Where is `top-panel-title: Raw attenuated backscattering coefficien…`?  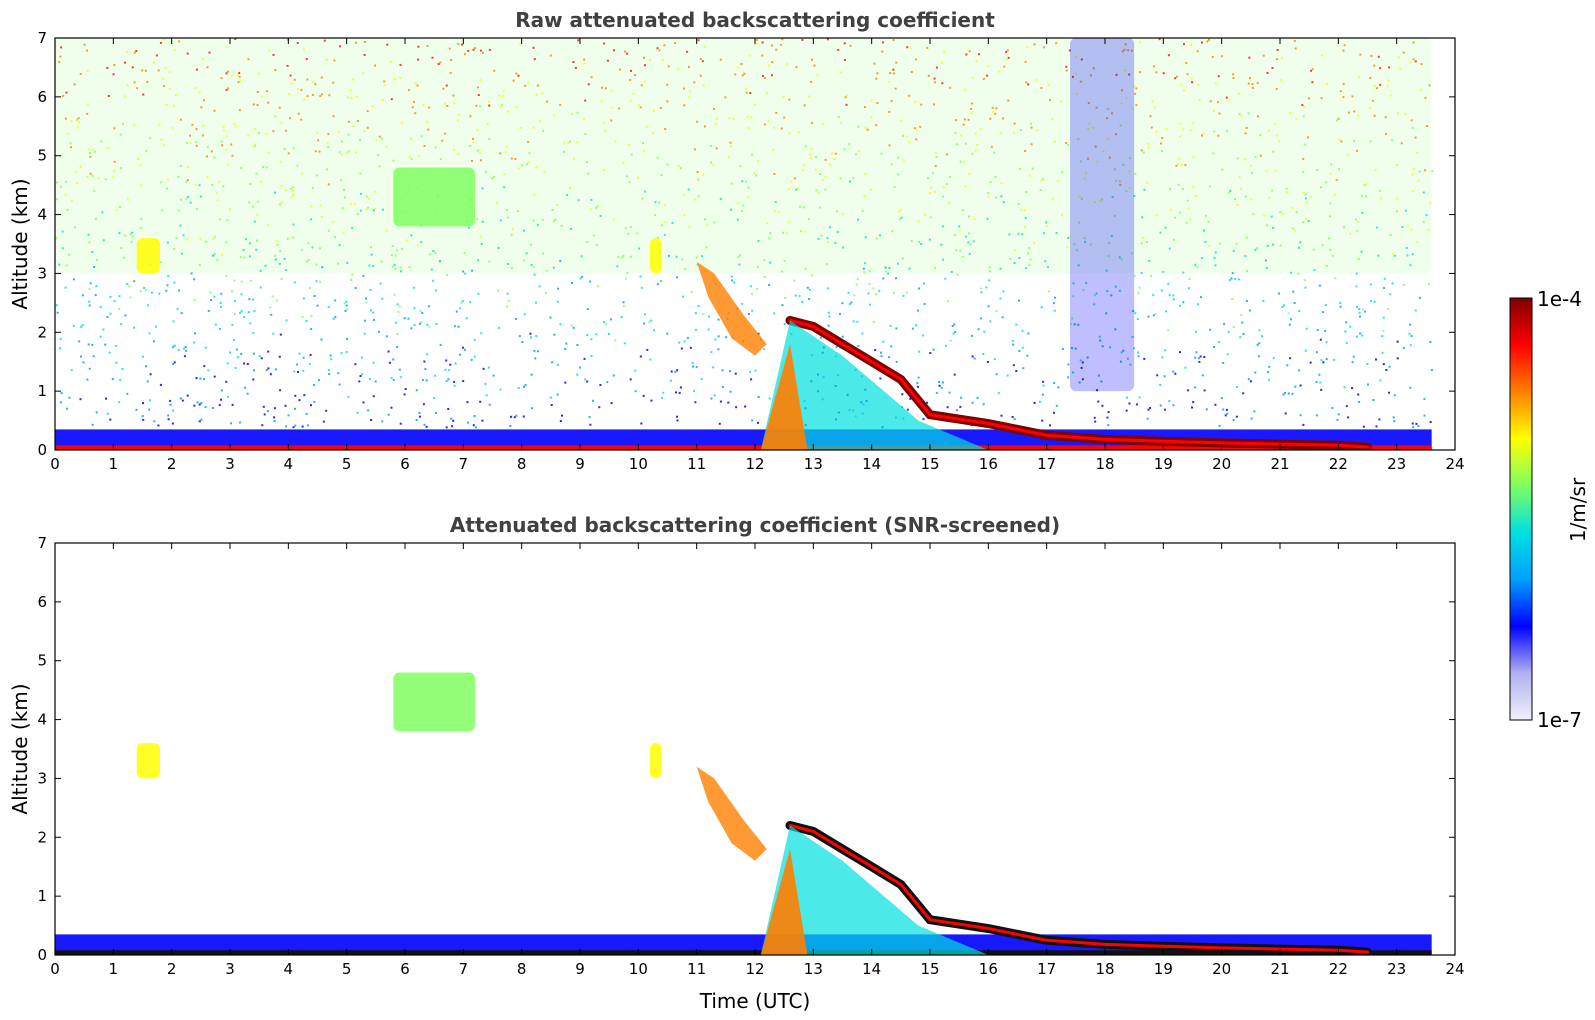 top-panel-title: Raw attenuated backscattering coefficien… is located at coordinates (755, 20).